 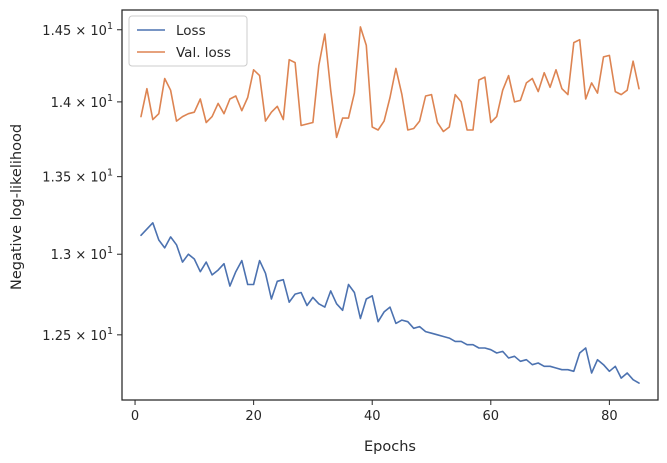 I want to click on legend-label-loss: Loss, so click(x=191, y=31).